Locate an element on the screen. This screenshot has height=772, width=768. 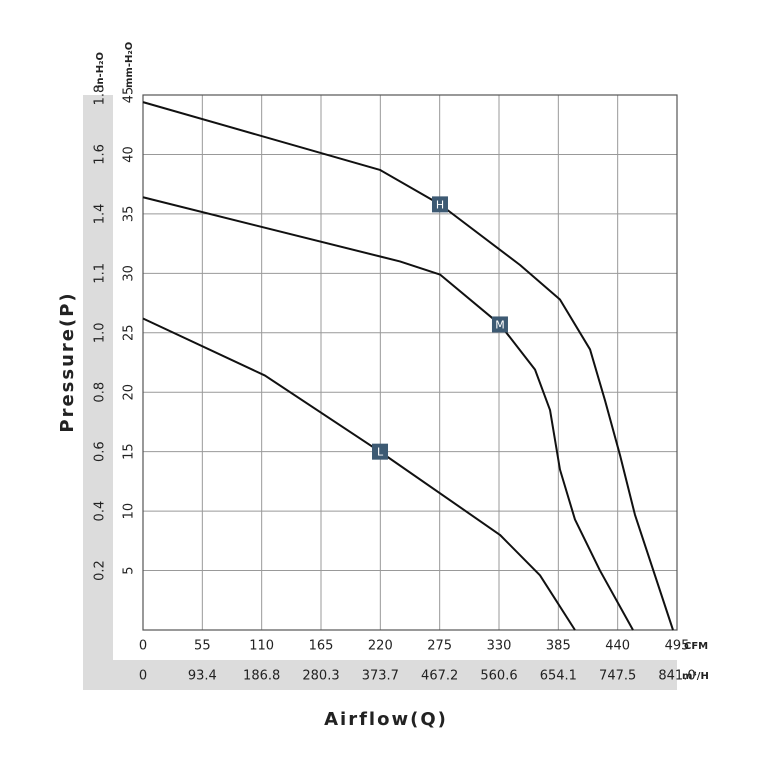
y-tick-label: 30 is located at coordinates (129, 273).